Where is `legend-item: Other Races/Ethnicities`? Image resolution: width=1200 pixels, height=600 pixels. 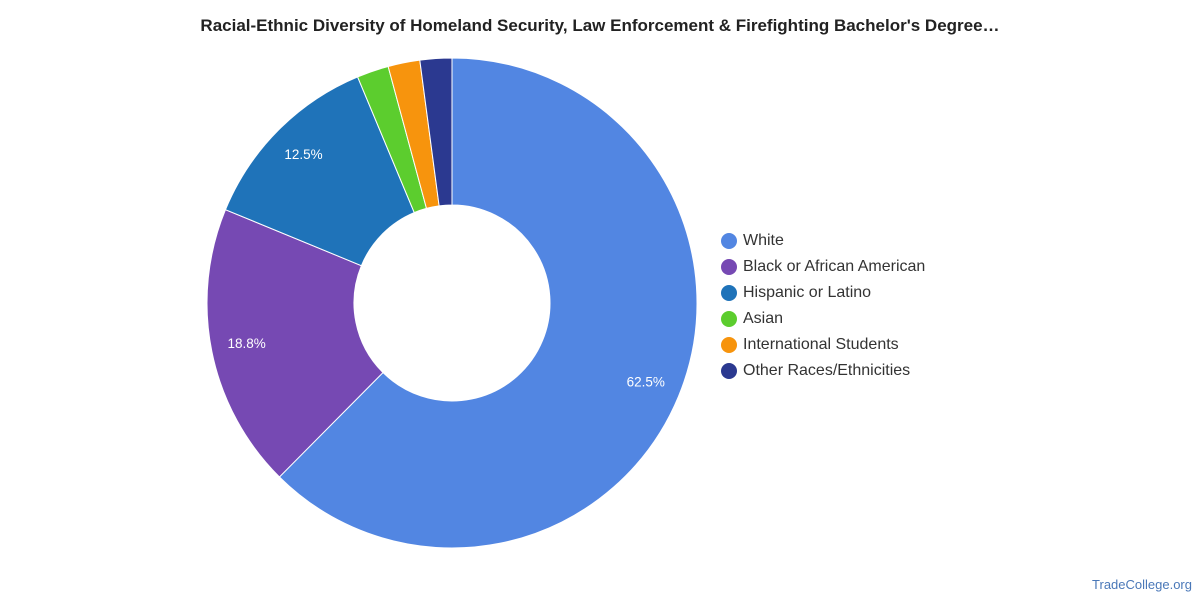
legend-item: Other Races/Ethnicities is located at coordinates (823, 371).